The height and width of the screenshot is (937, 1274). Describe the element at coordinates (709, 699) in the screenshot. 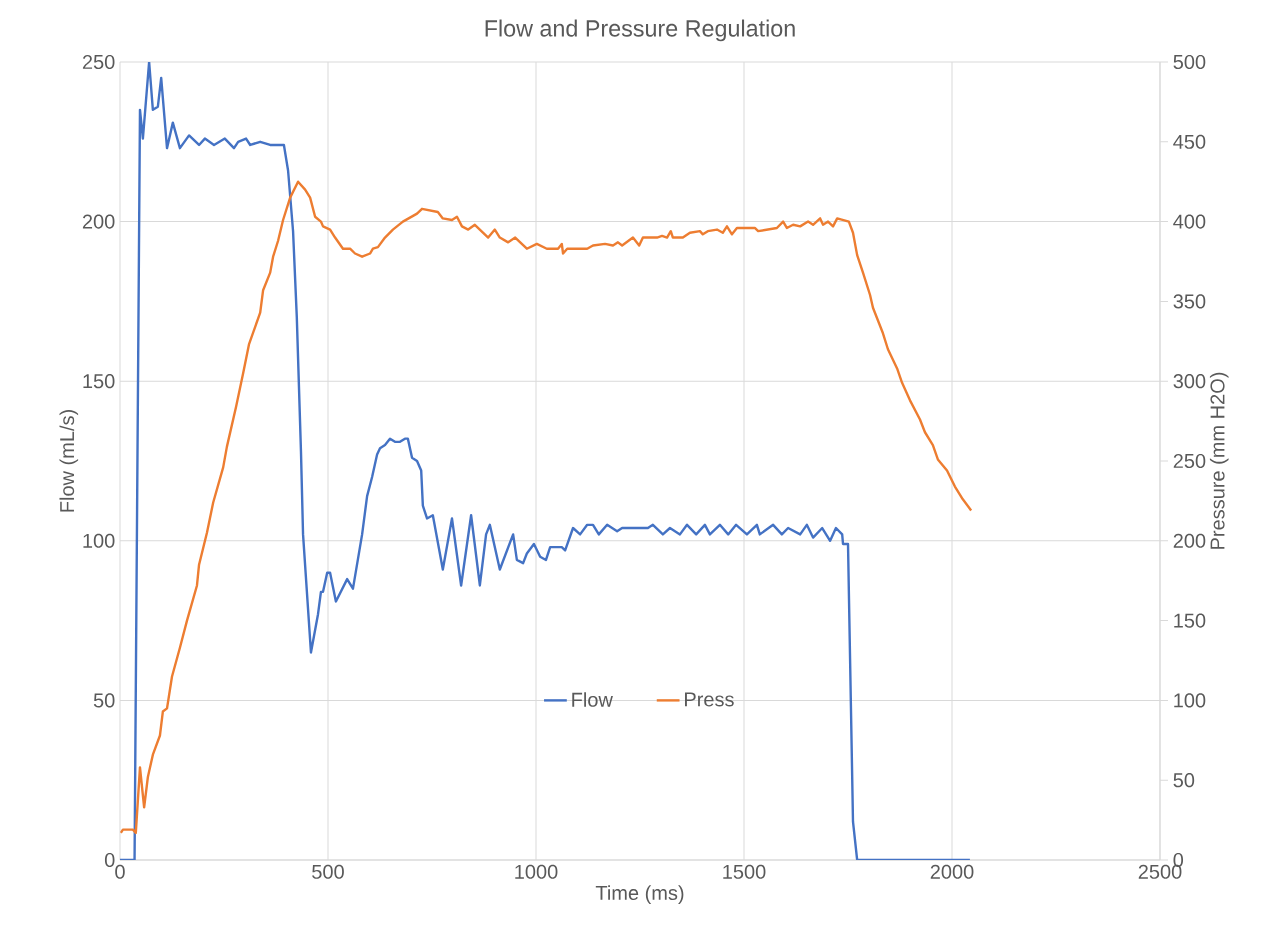

I see `legend-label: Press` at that location.